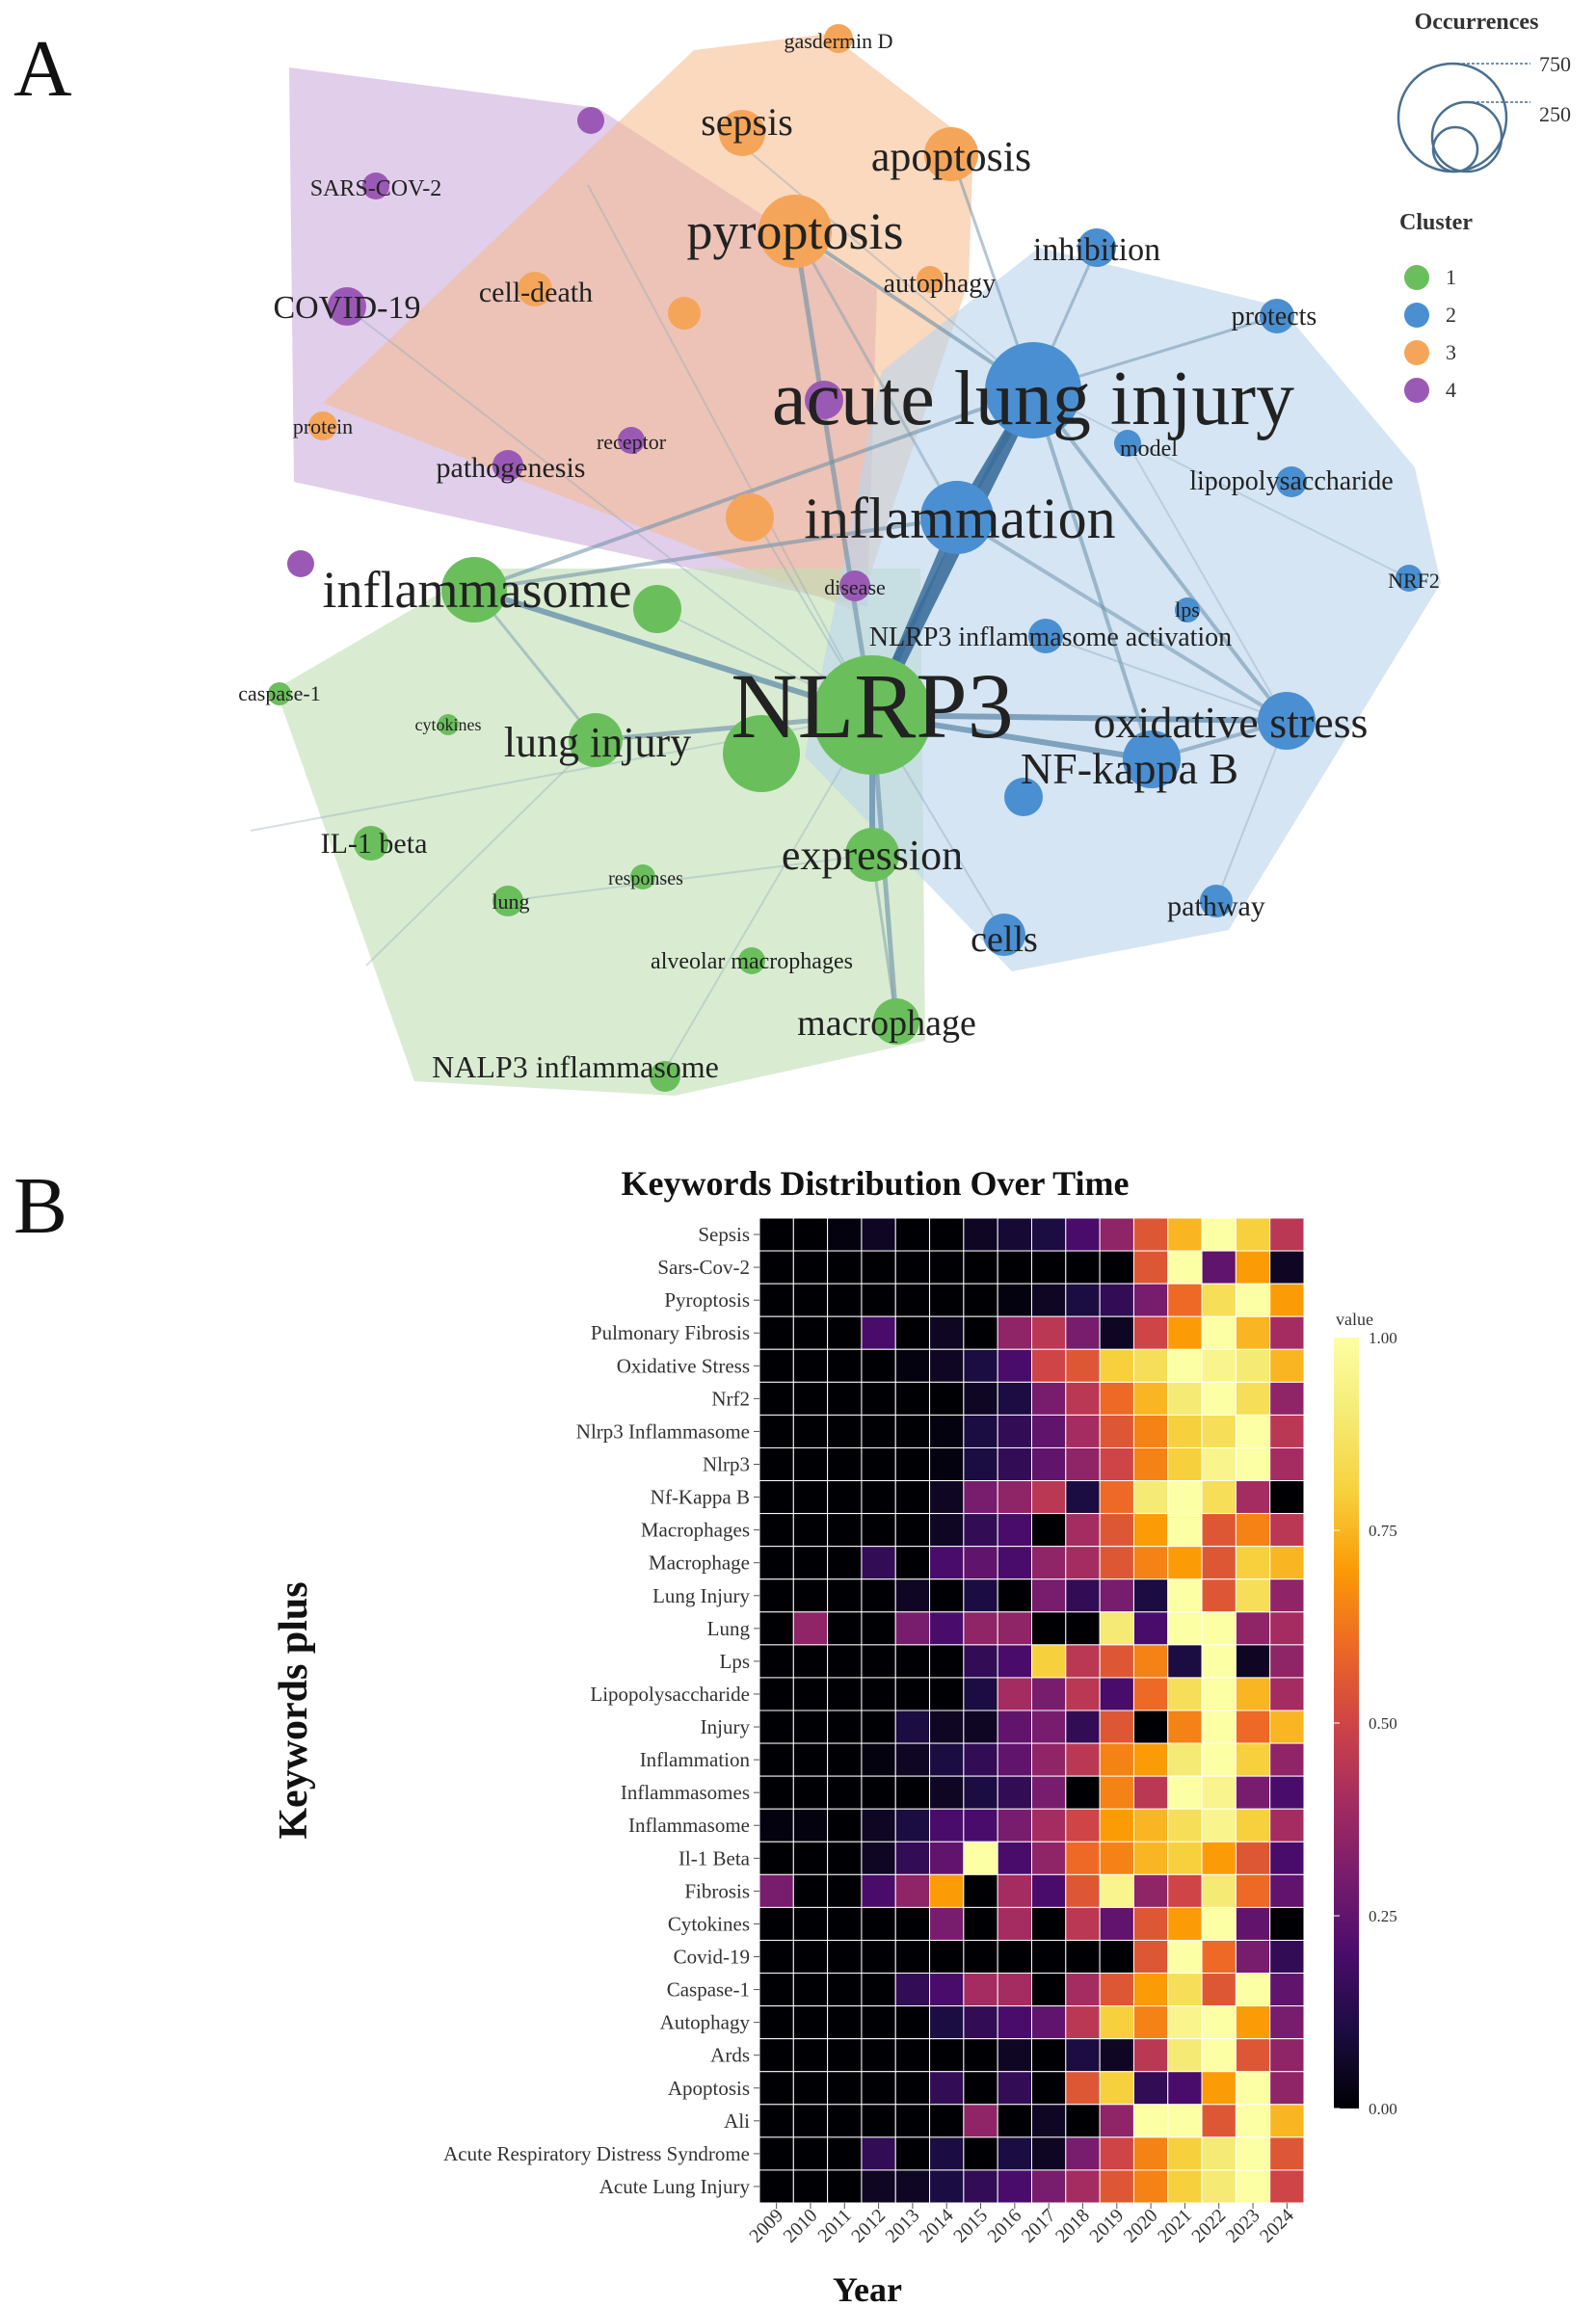  Describe the element at coordinates (750, 517) in the screenshot. I see `node-orange-extra` at that location.